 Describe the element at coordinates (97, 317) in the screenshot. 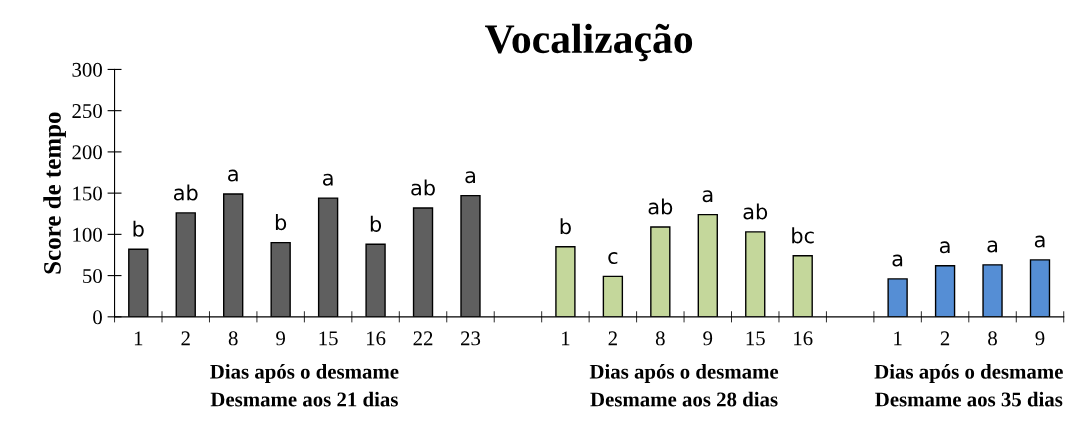

I see `y-tick-label: 0` at that location.